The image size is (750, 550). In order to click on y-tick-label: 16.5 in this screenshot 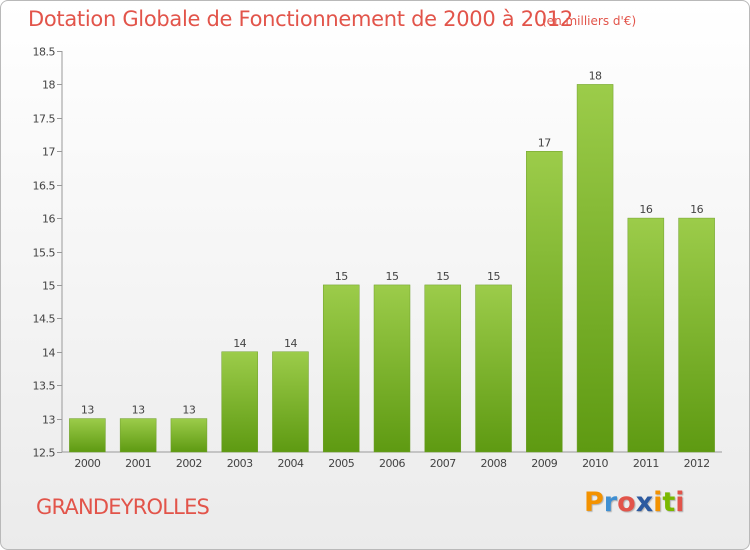, I will do `click(44, 186)`.